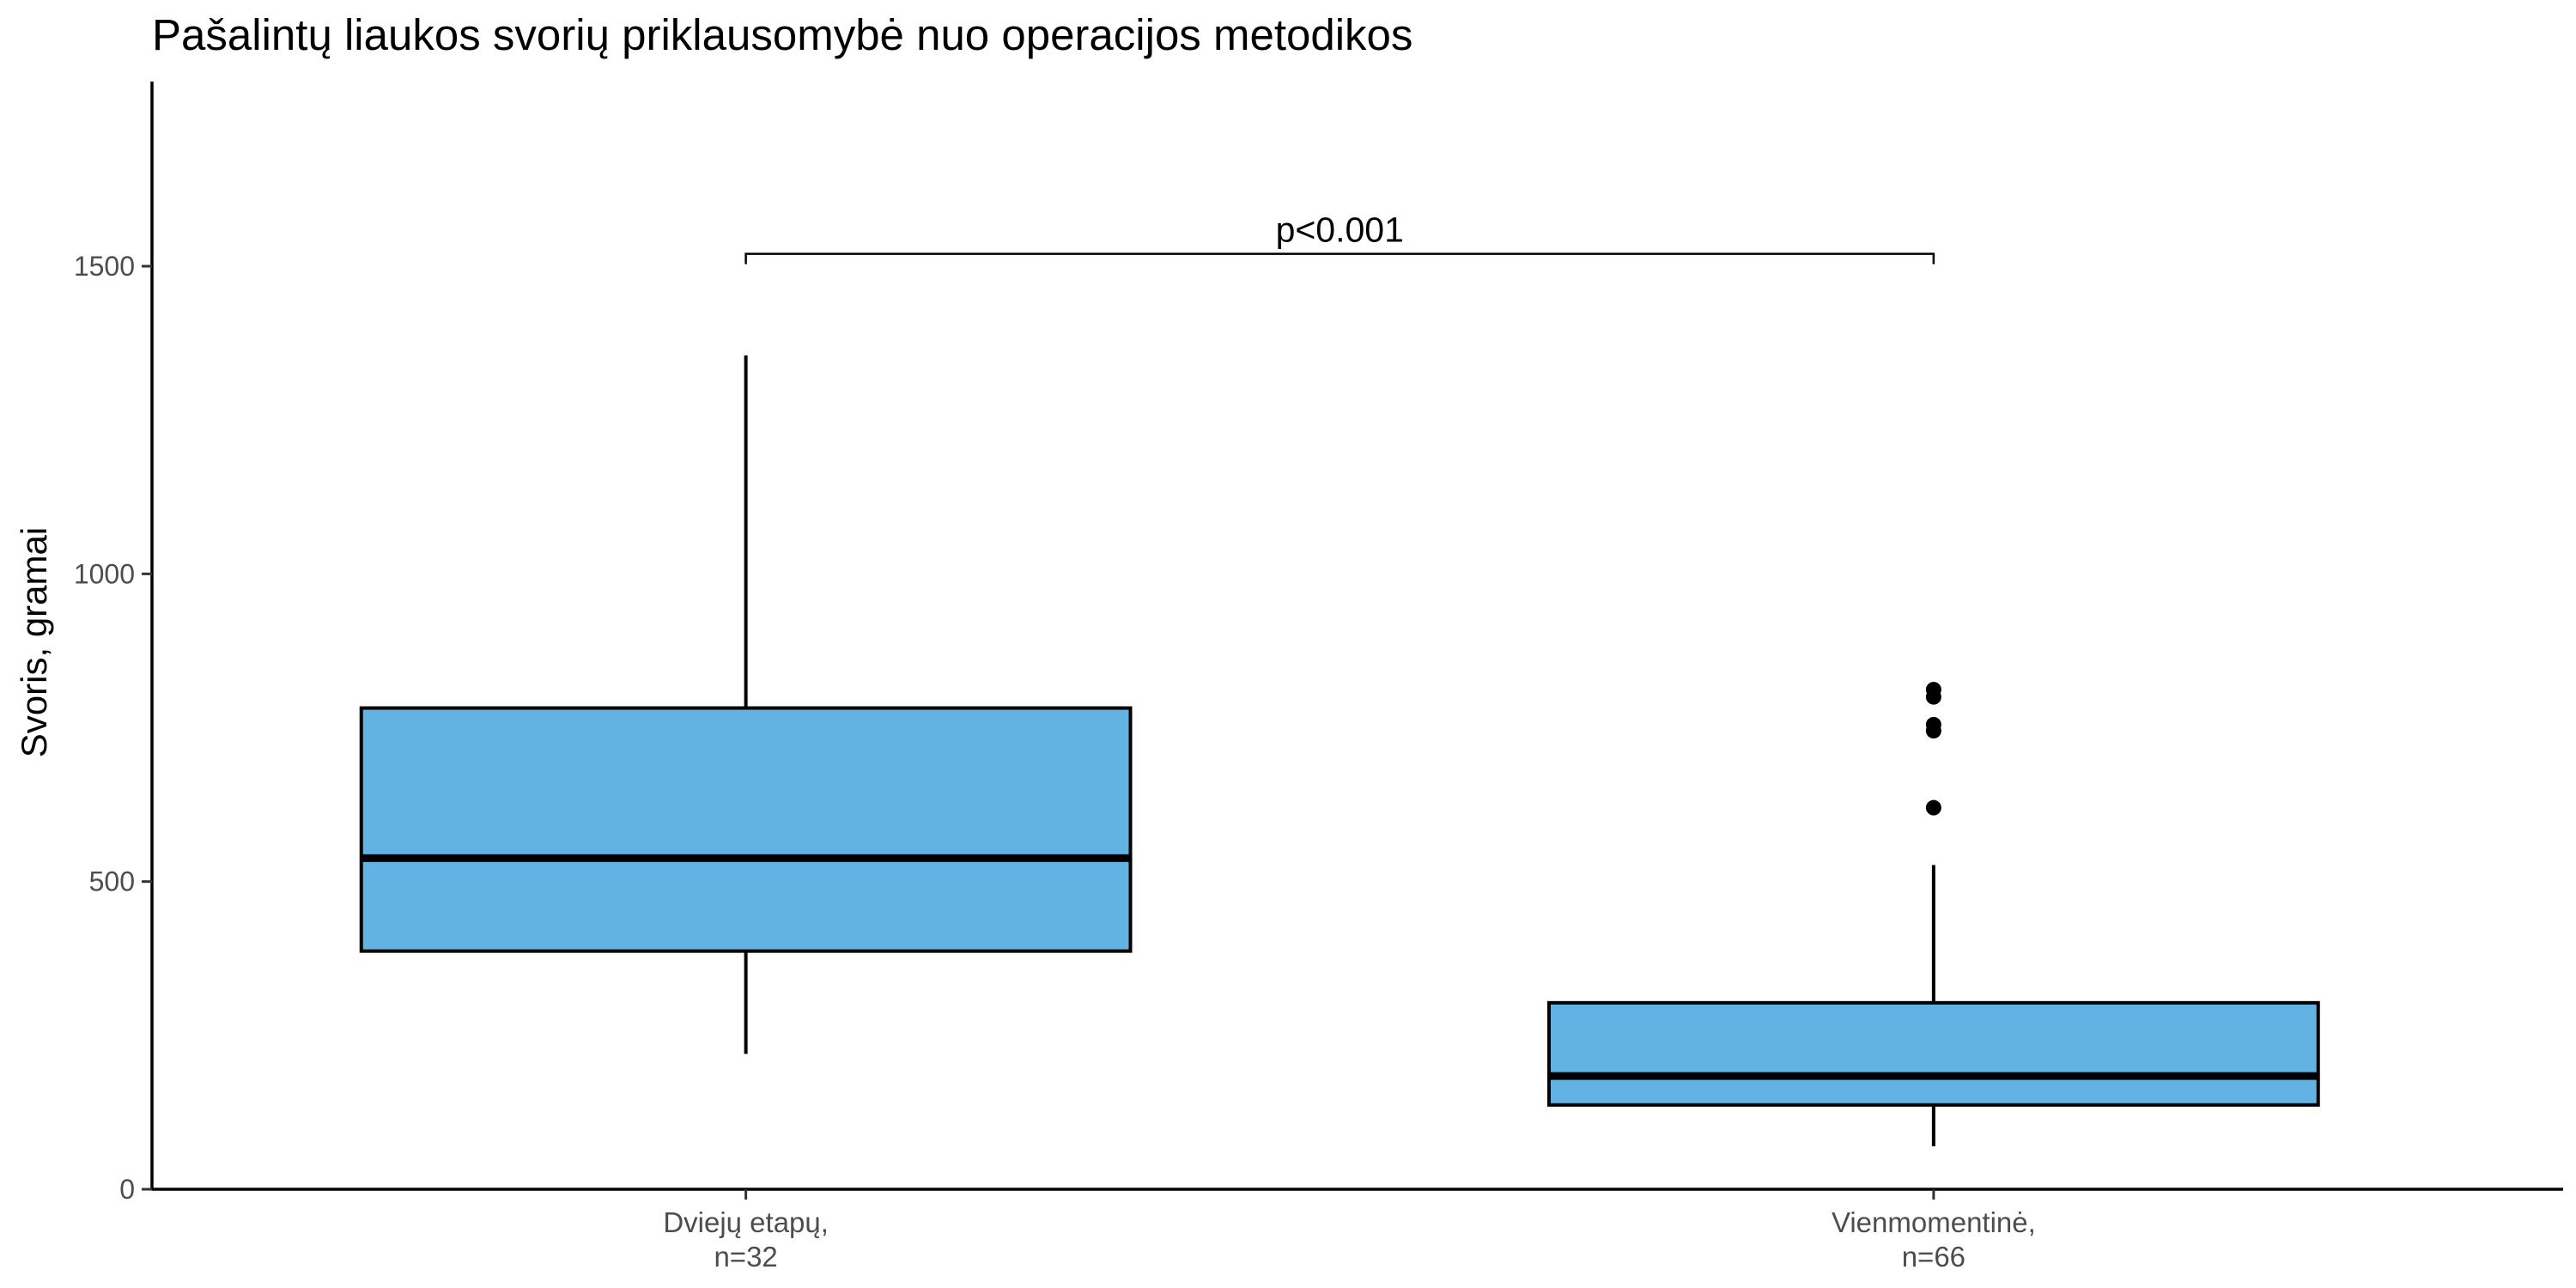 The width and height of the screenshot is (2576, 1288). Describe the element at coordinates (34, 642) in the screenshot. I see `y-axis-label: Svoris, gramai` at that location.